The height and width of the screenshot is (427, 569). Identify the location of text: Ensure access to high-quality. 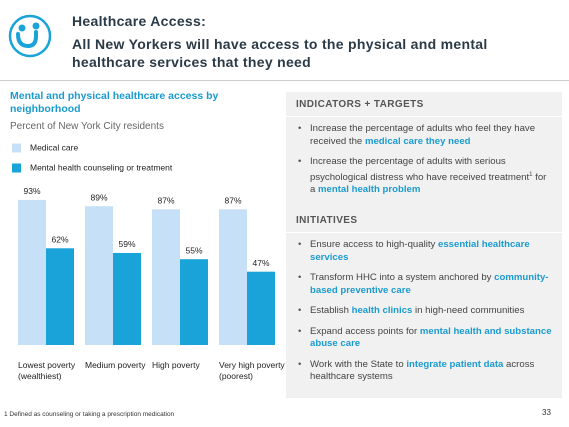
(374, 244).